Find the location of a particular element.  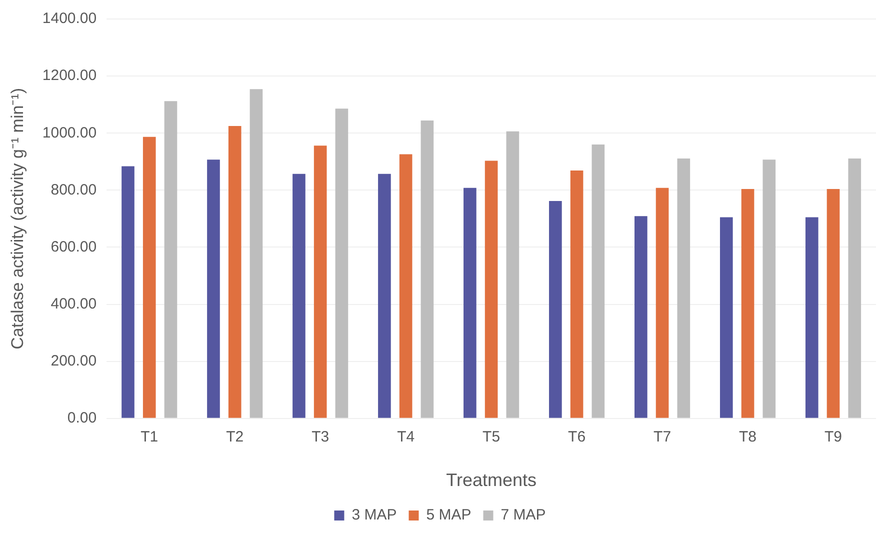

x-tick-label: T5 is located at coordinates (491, 437).